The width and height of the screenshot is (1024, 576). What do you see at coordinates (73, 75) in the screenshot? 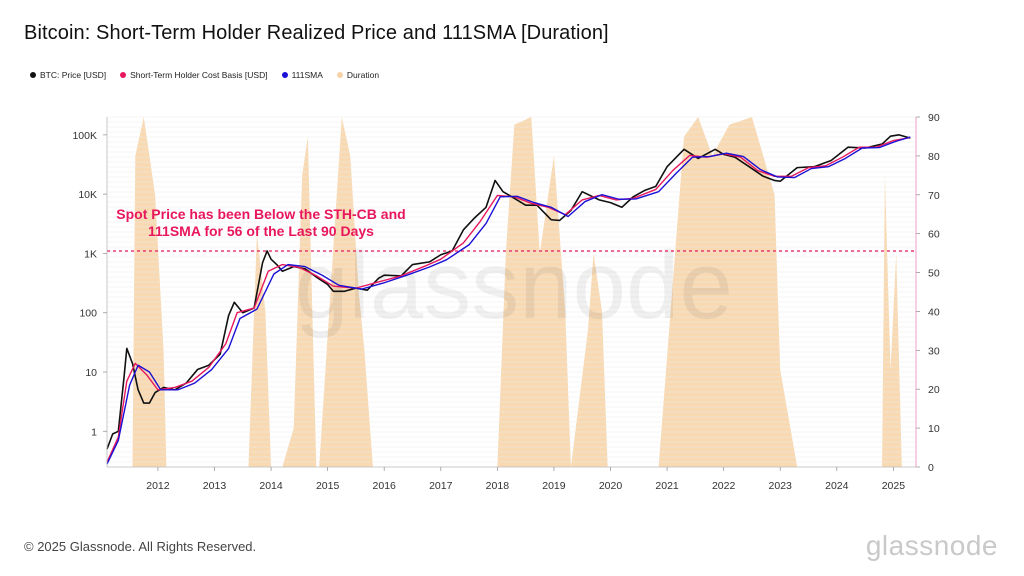
I see `legend-label-price: BTC: Price [USD]` at bounding box center [73, 75].